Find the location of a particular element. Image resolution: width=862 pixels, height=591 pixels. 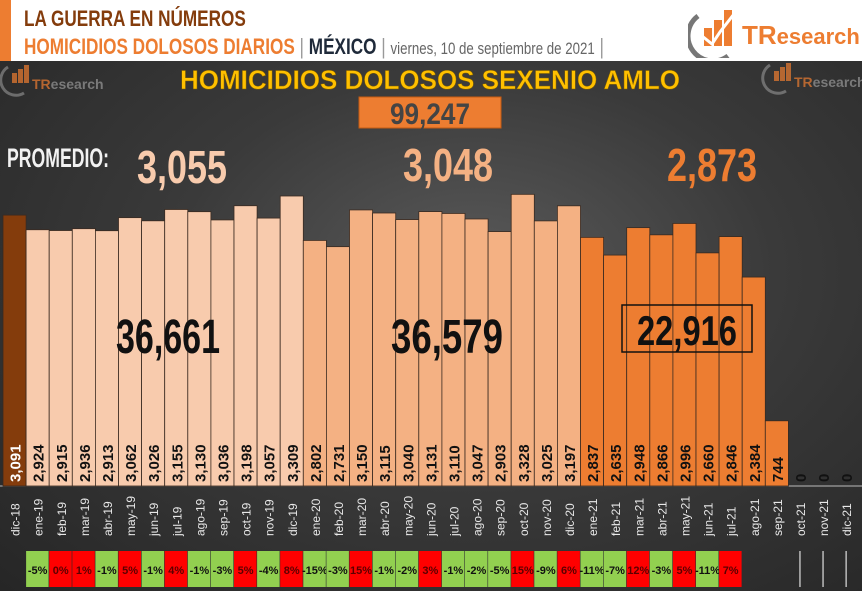

month-label: sep-19 is located at coordinates (223, 517).